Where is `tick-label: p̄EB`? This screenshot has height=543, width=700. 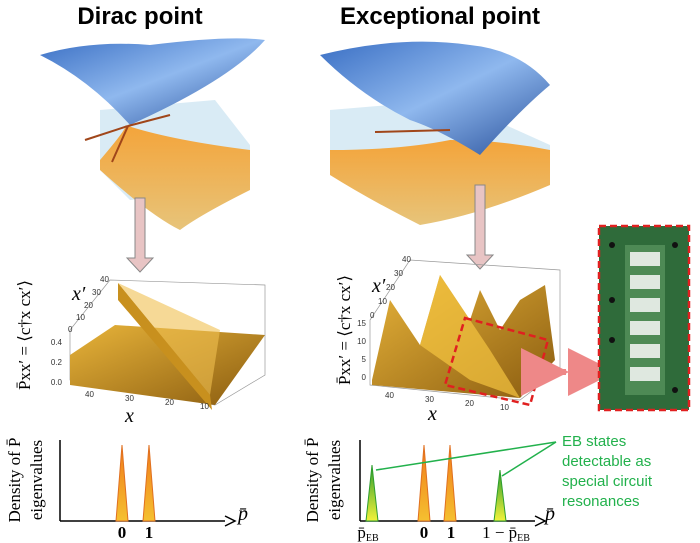 tick-label: p̄EB is located at coordinates (368, 533).